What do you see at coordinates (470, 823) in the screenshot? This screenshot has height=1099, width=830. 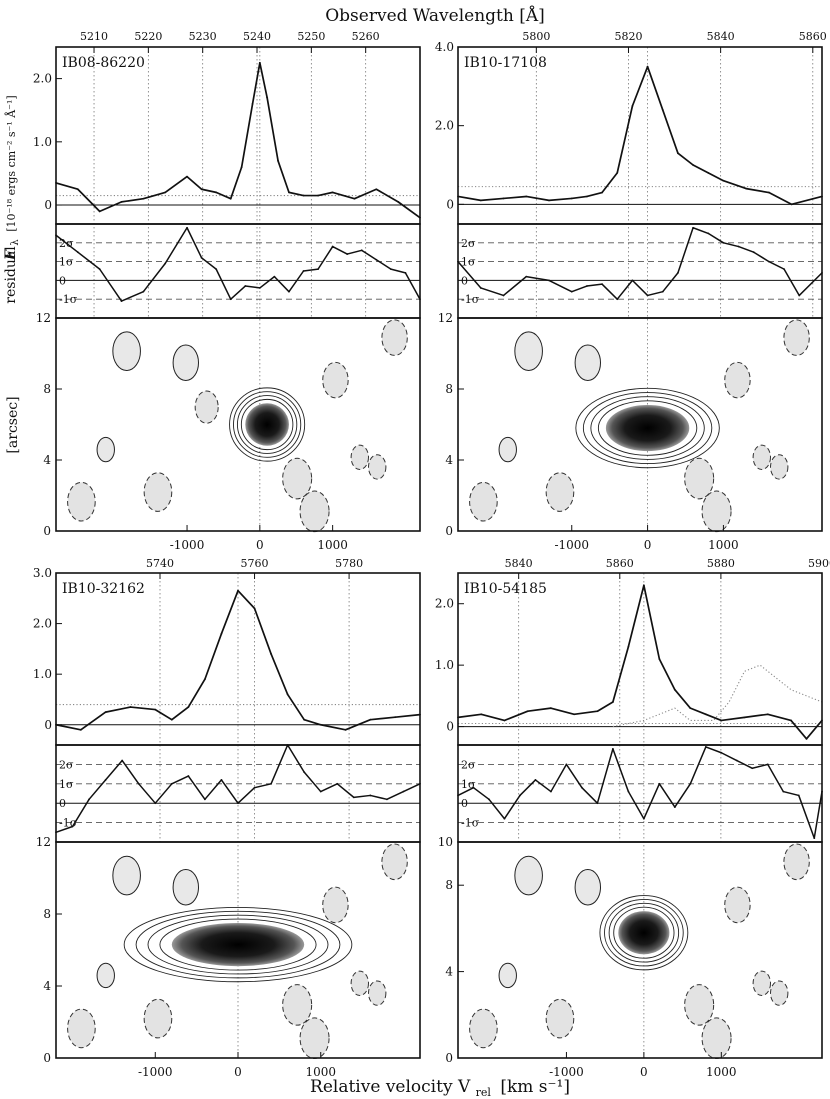 I see `residual-tick-label: -1σ` at bounding box center [470, 823].